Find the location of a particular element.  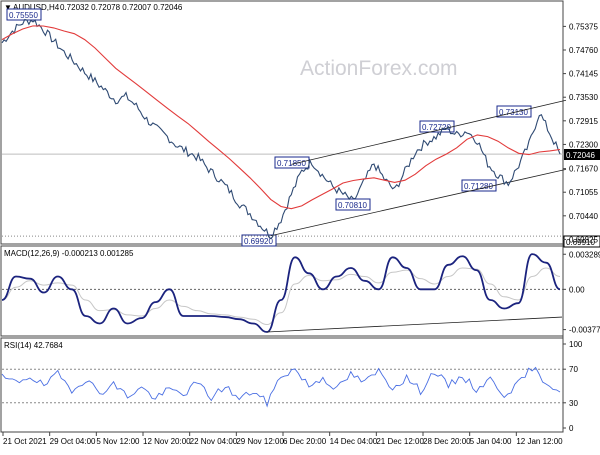

svg-text: 0.71850 is located at coordinates (291, 163).